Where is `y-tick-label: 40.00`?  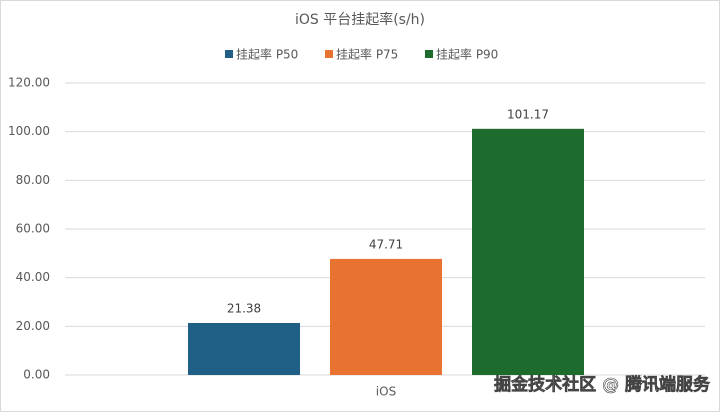 y-tick-label: 40.00 is located at coordinates (33, 277).